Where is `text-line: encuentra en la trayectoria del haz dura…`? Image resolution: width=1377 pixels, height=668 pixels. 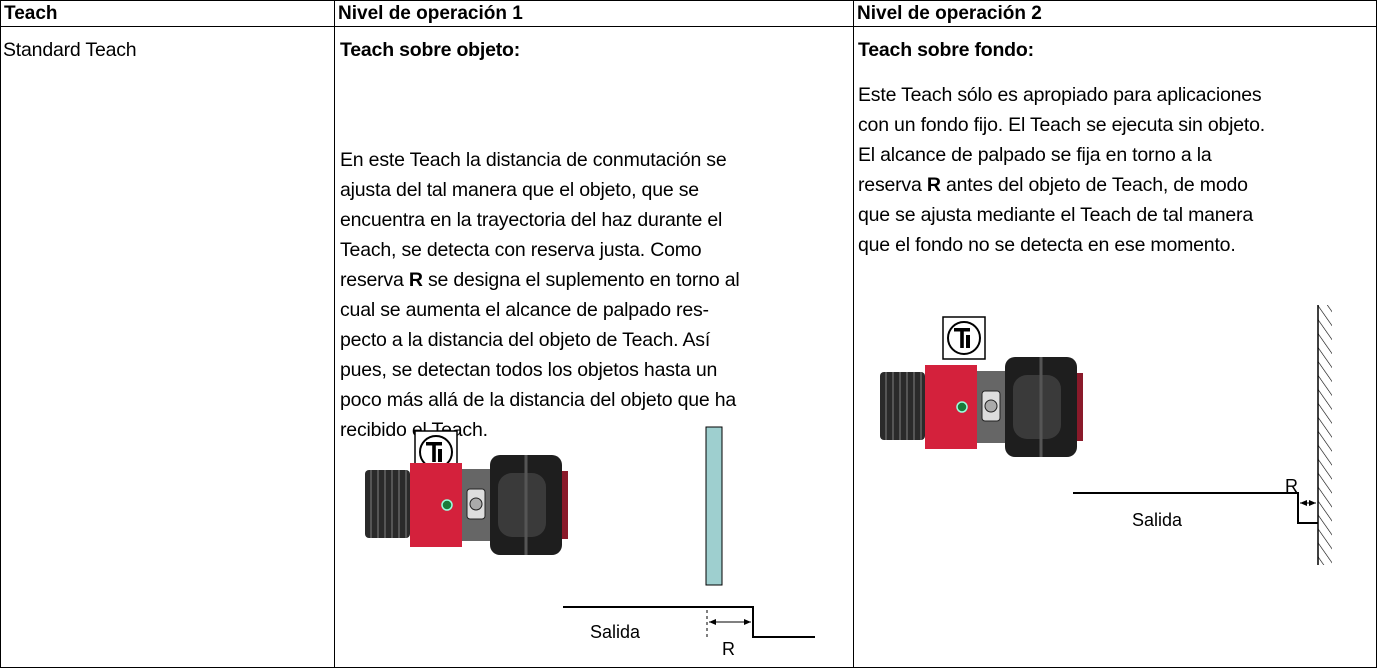
text-line: encuentra en la trayectoria del haz dura… is located at coordinates (531, 220).